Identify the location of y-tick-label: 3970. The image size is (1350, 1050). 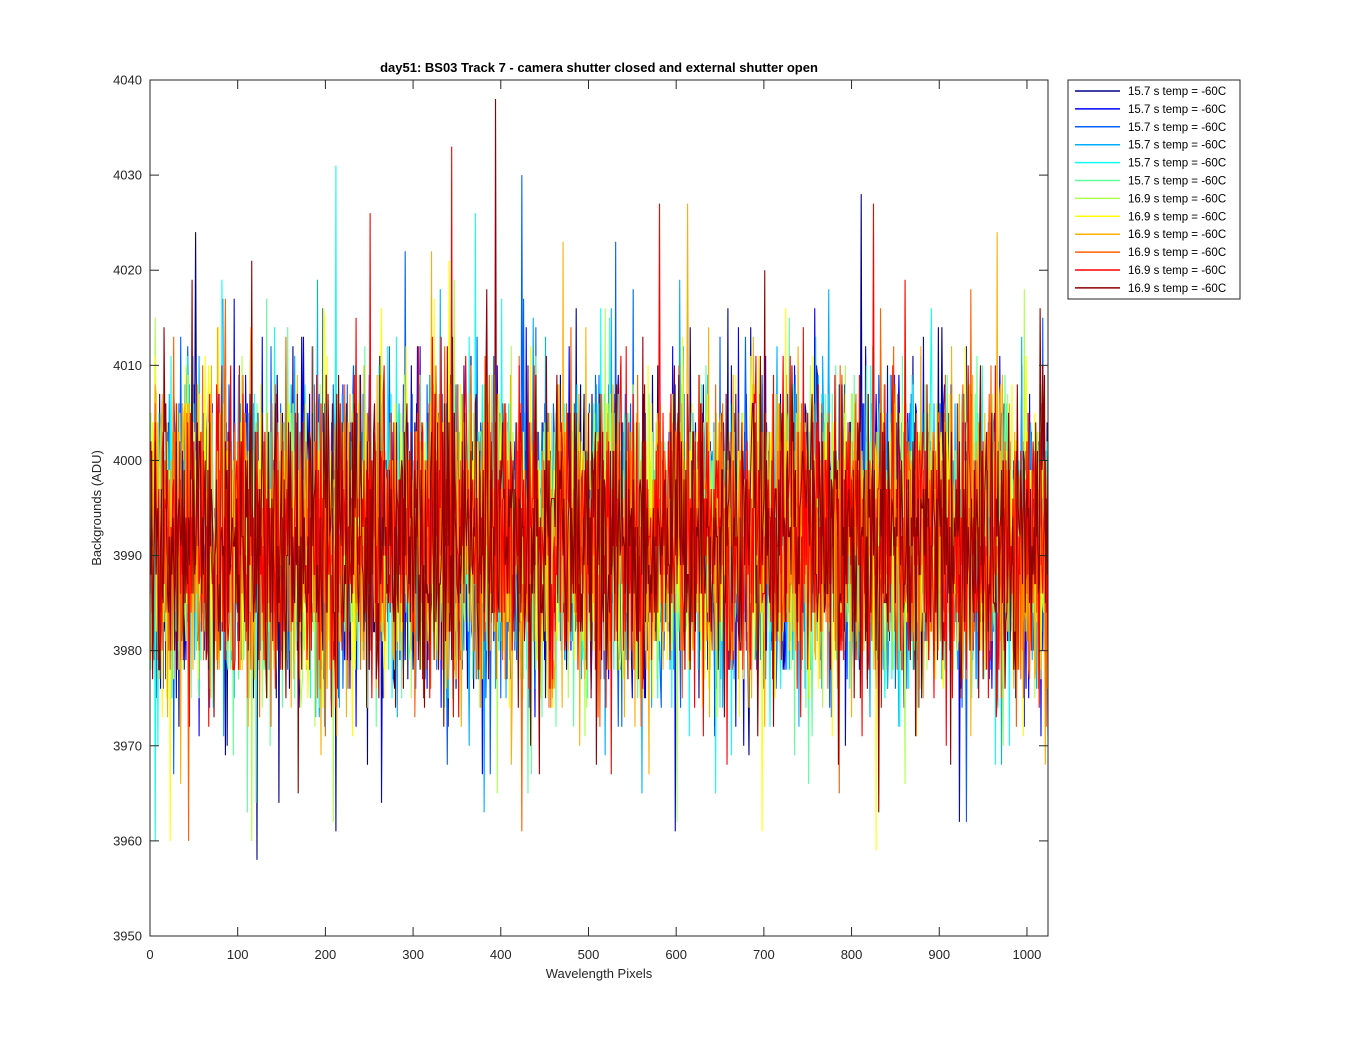
(127, 745).